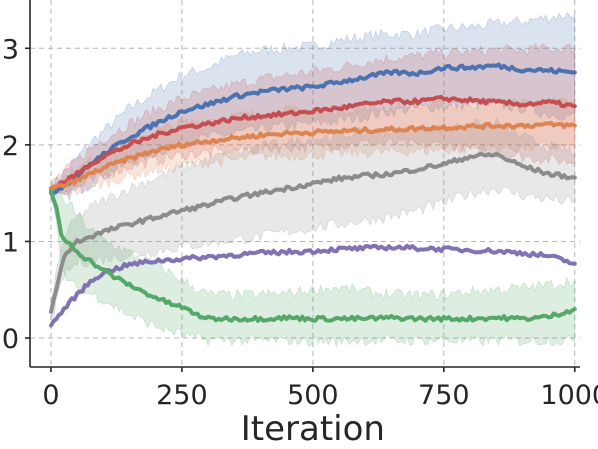  I want to click on y-tick-label-0: 0, so click(10, 339).